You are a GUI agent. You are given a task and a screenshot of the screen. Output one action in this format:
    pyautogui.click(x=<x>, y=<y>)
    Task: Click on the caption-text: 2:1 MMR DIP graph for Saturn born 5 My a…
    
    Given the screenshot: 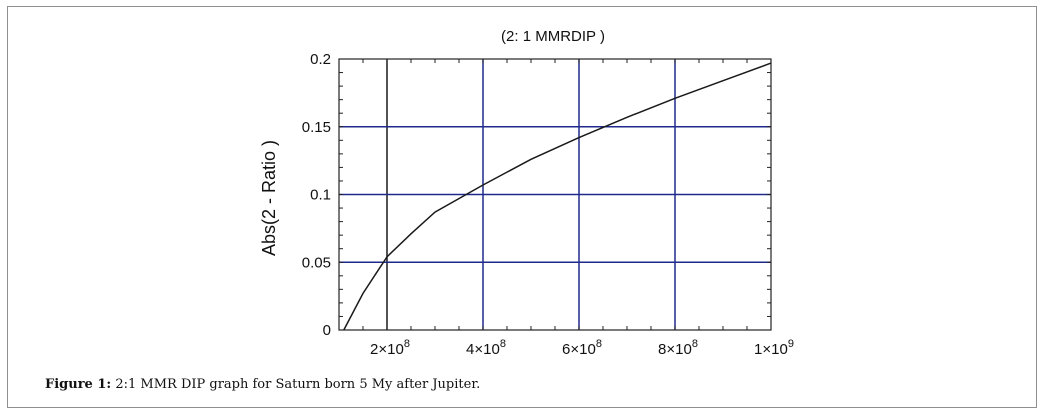 What is the action you would take?
    pyautogui.click(x=298, y=384)
    